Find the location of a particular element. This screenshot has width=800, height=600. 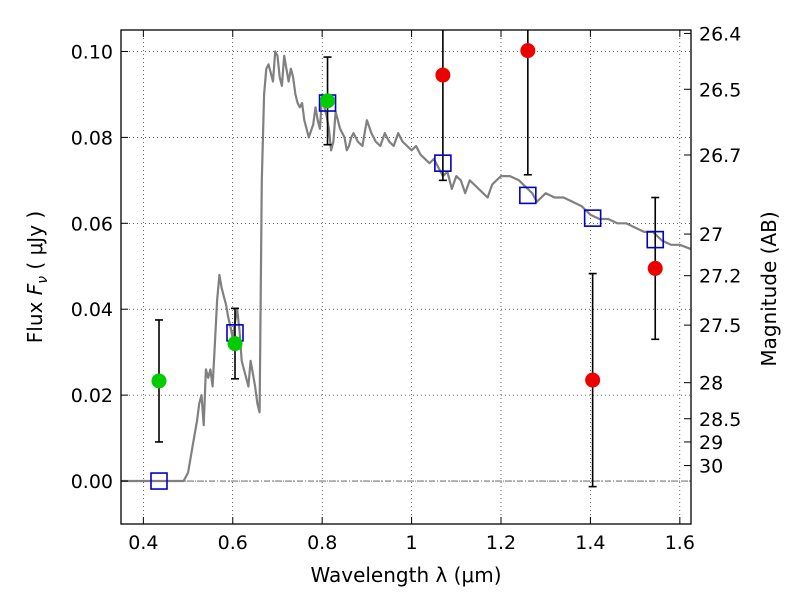

y2-tick-label: 30 is located at coordinates (711, 467).